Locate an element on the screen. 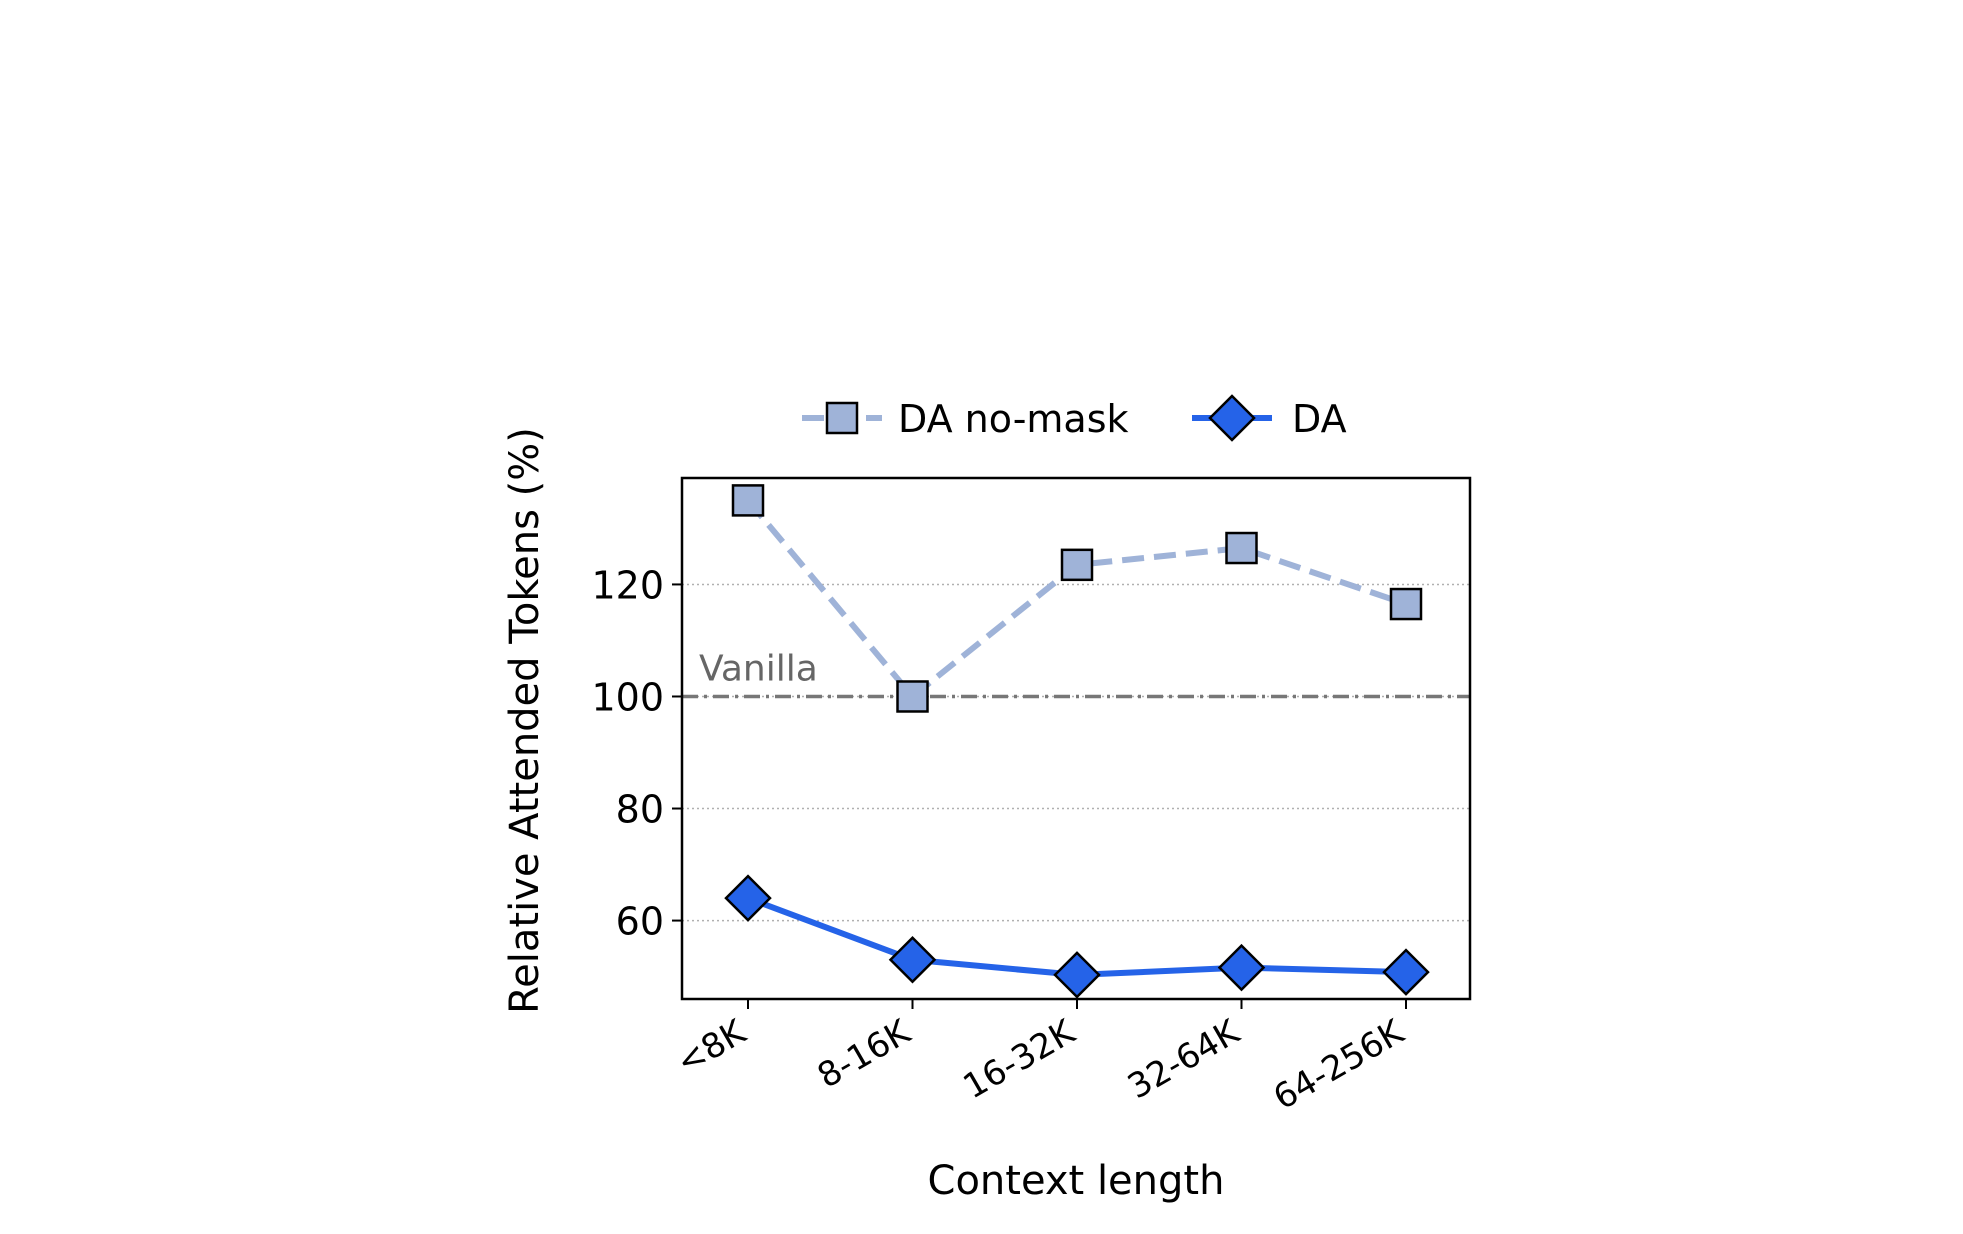 The width and height of the screenshot is (1963, 1234). legend-entry: DA is located at coordinates (1269, 418).